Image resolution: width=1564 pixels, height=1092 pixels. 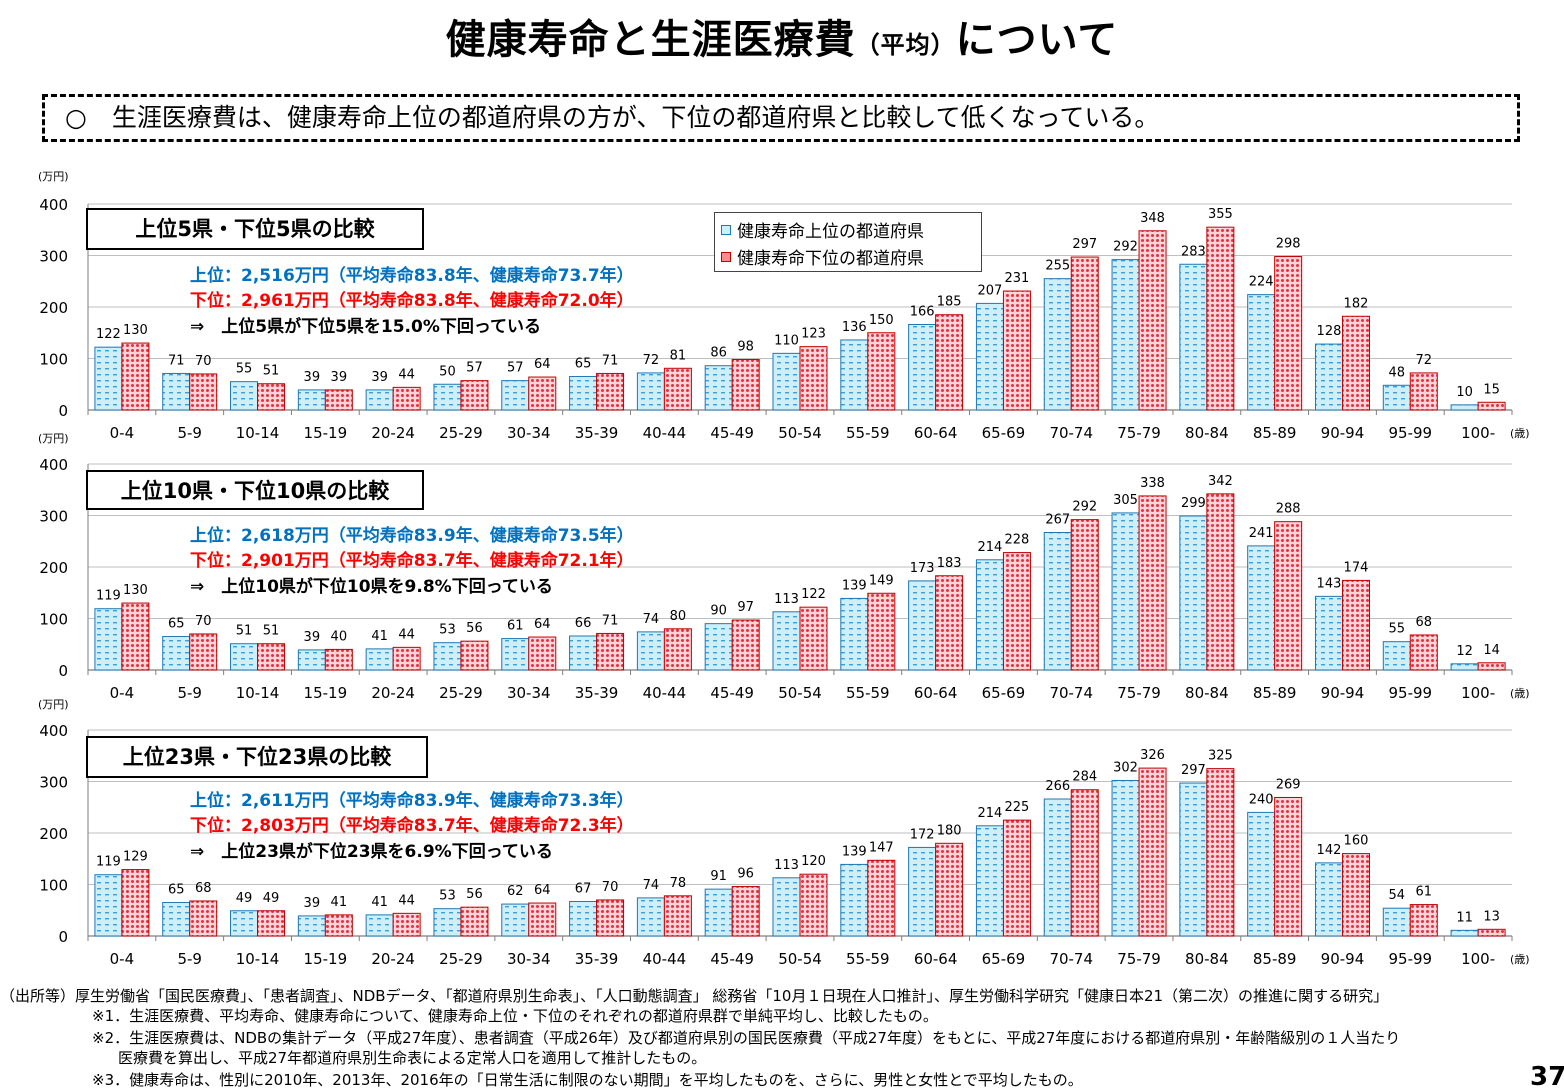 I want to click on data-label: 231, so click(x=1017, y=278).